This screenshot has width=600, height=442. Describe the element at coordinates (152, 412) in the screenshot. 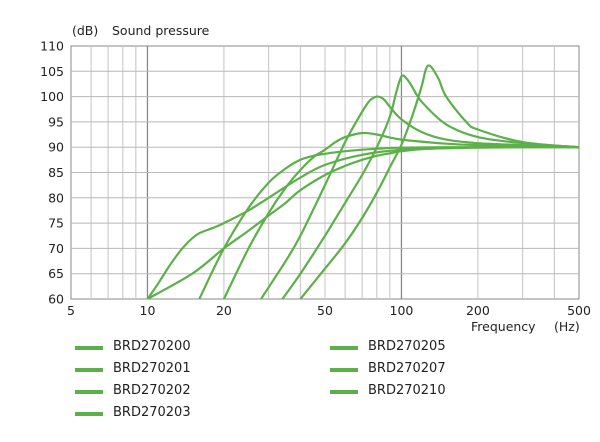

I see `legend-label: BRD270203` at that location.